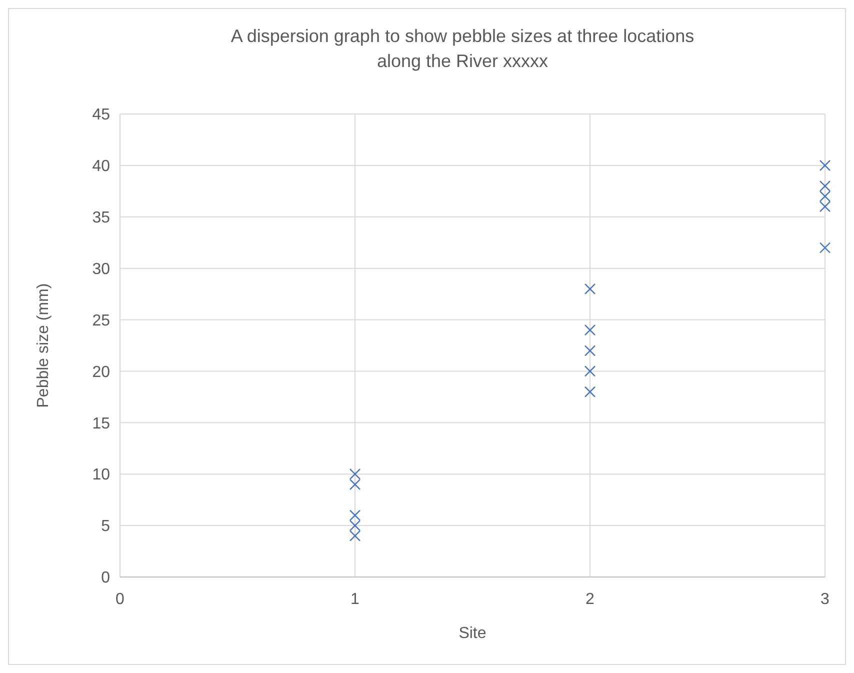  Describe the element at coordinates (472, 633) in the screenshot. I see `x-axis-title: Site` at that location.